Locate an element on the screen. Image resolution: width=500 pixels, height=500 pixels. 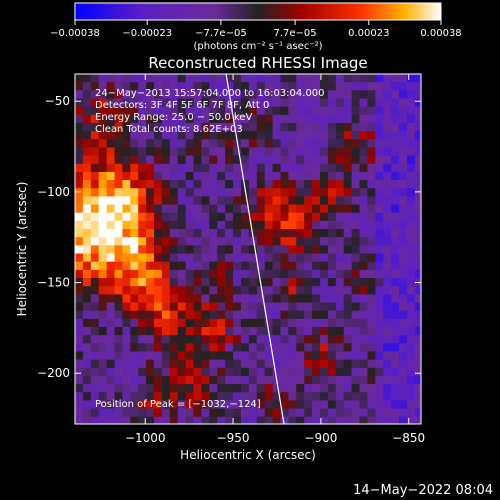
colorbar-tick-label: −0.00038 is located at coordinates (75, 33).